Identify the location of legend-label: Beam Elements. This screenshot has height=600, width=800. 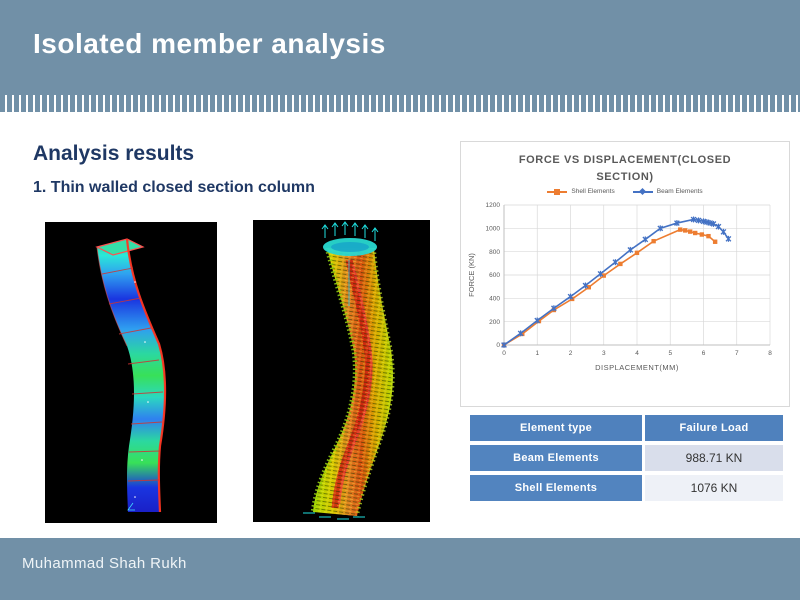
(679, 192).